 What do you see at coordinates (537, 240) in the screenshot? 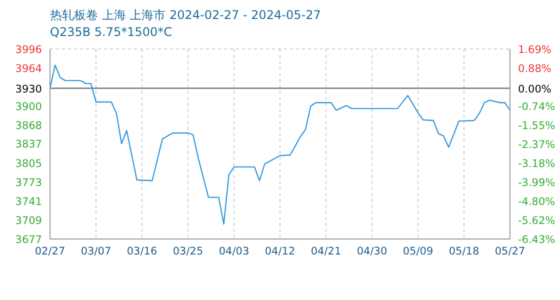
I see `y2-tick-label: -6.43%` at bounding box center [537, 240].